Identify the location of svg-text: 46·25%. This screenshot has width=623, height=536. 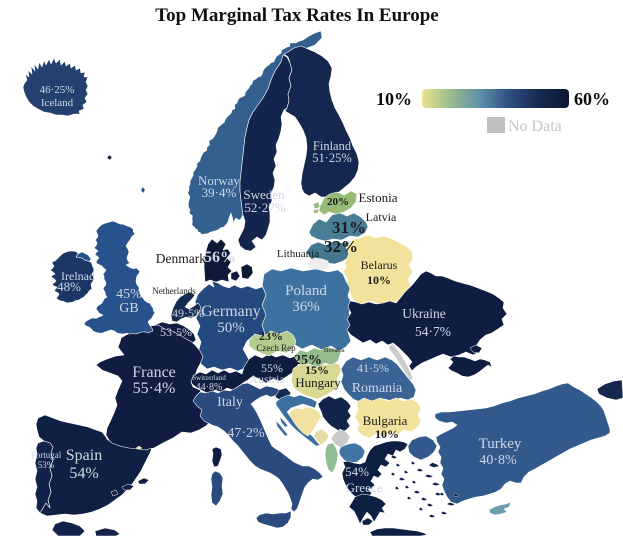
(57, 90).